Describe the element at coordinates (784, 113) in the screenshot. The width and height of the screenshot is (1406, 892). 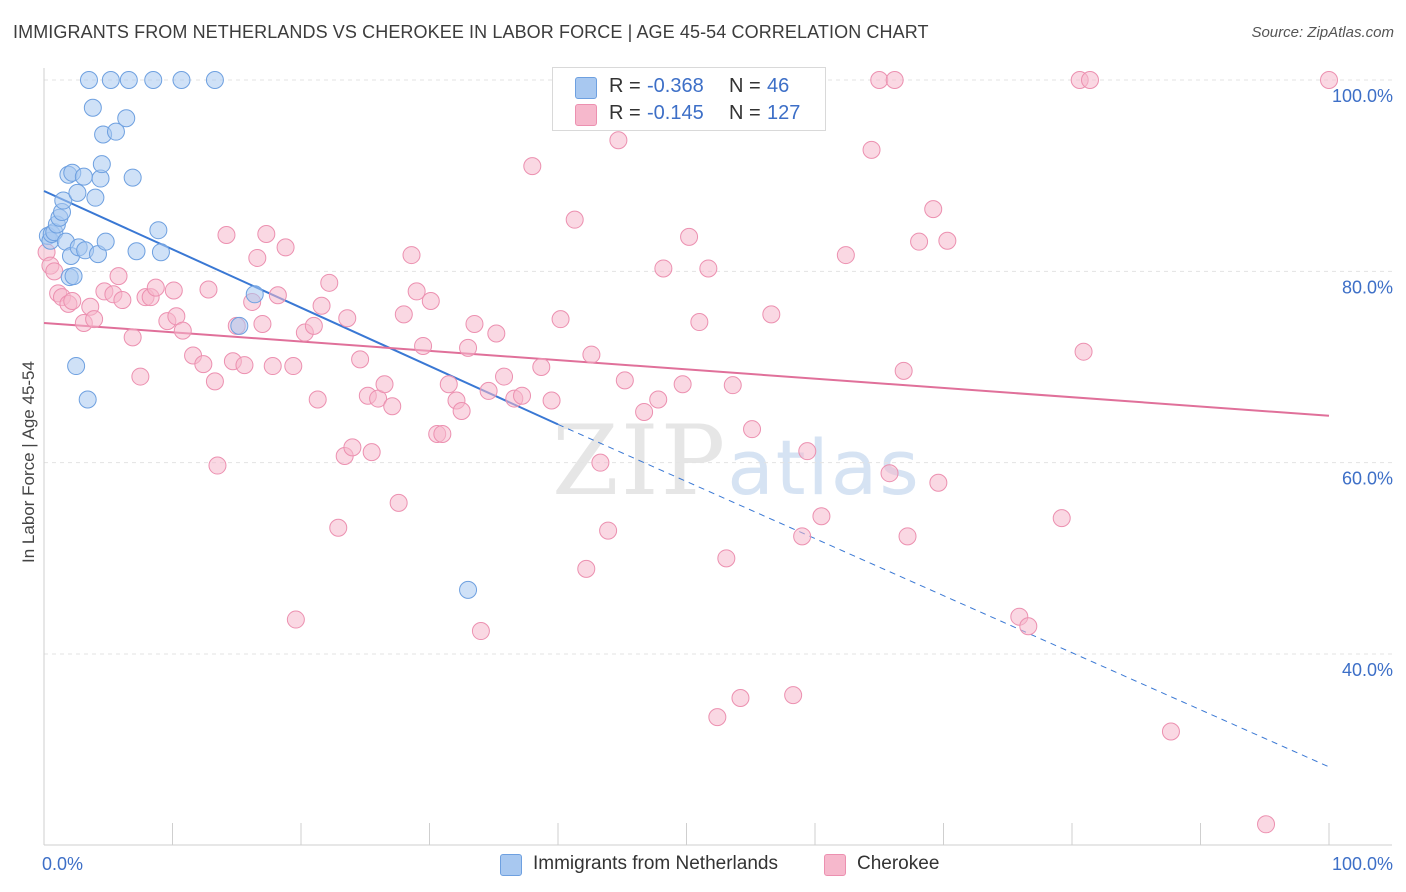
I see `n-value: 127` at that location.